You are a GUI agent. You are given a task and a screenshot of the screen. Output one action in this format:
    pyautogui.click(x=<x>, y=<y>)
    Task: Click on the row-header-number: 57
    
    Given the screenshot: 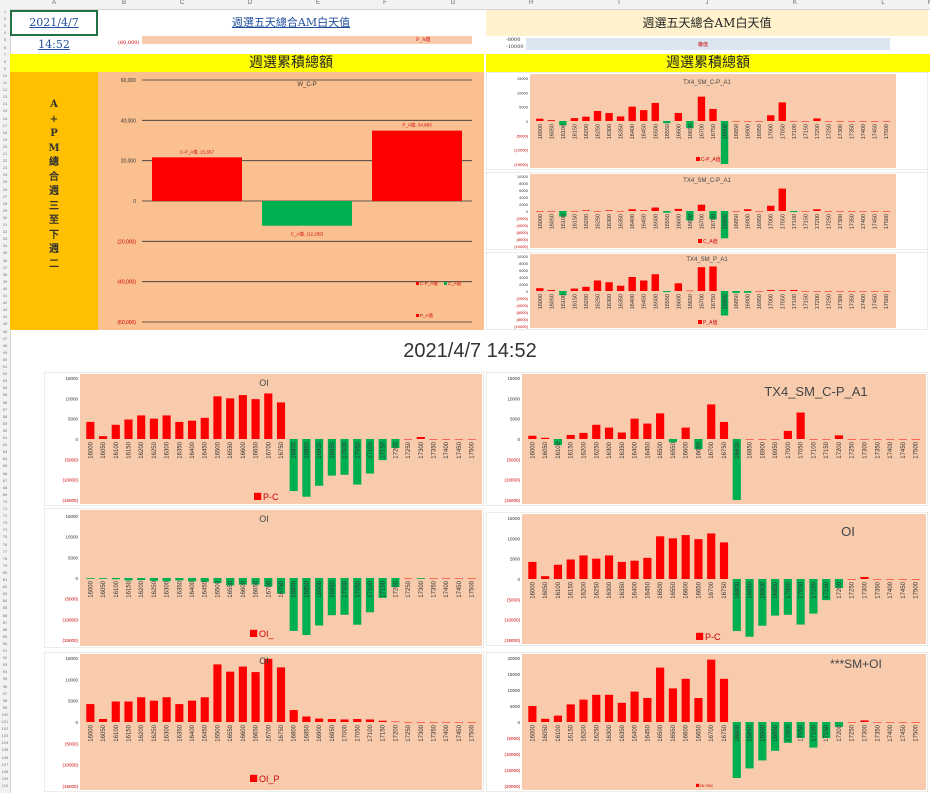 What is the action you would take?
    pyautogui.click(x=5, y=409)
    